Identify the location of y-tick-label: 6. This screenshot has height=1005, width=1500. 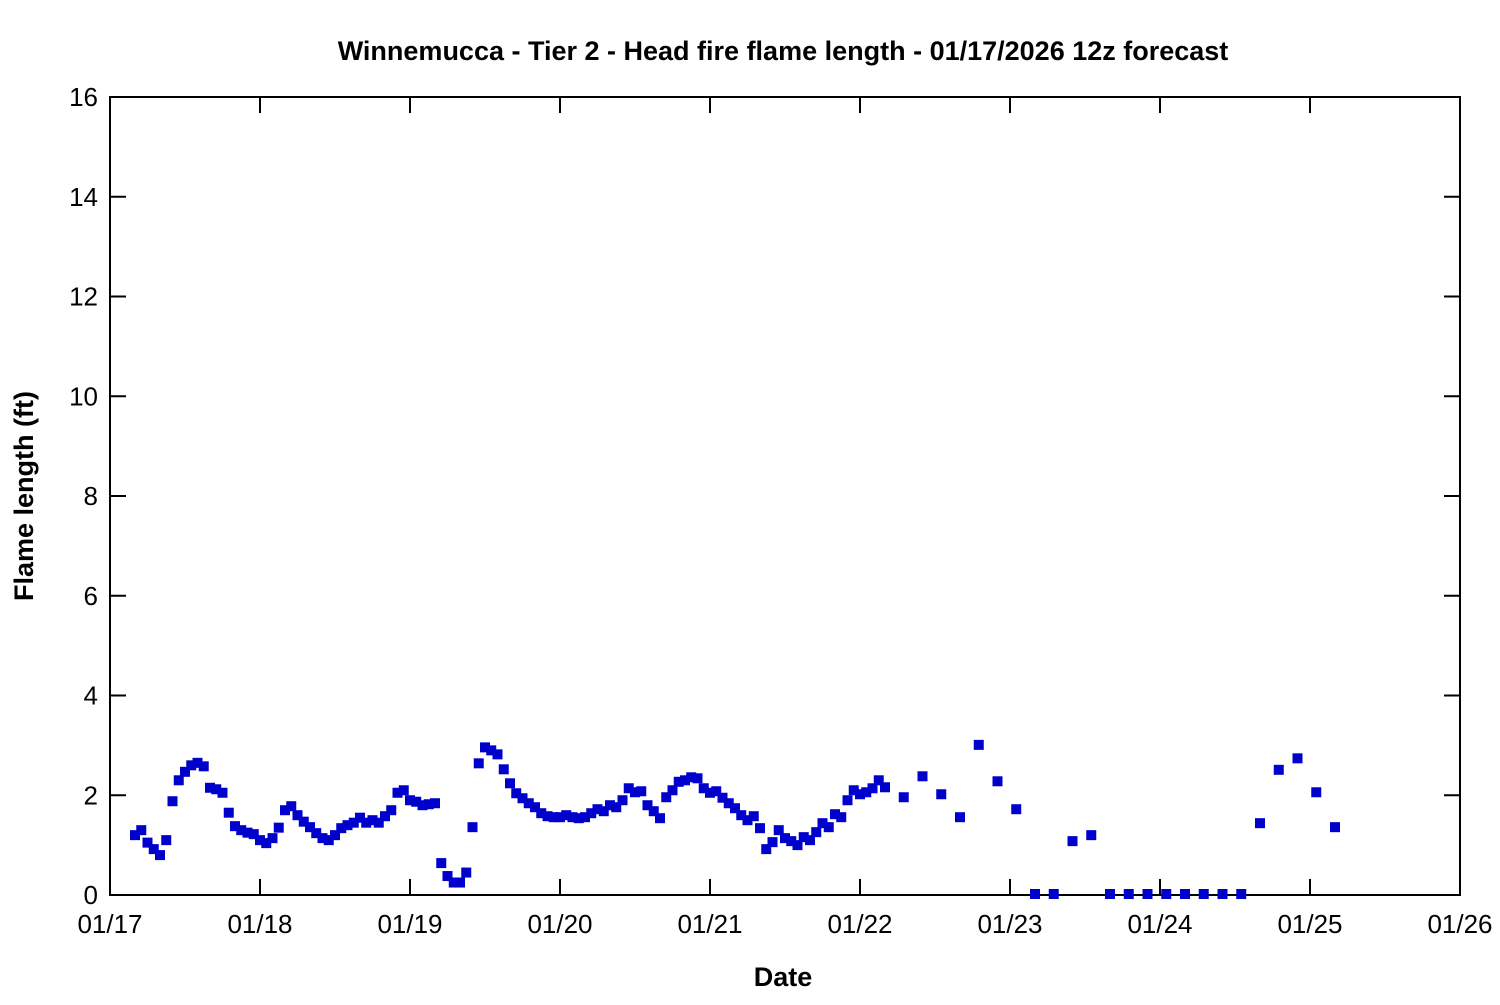
(91, 596).